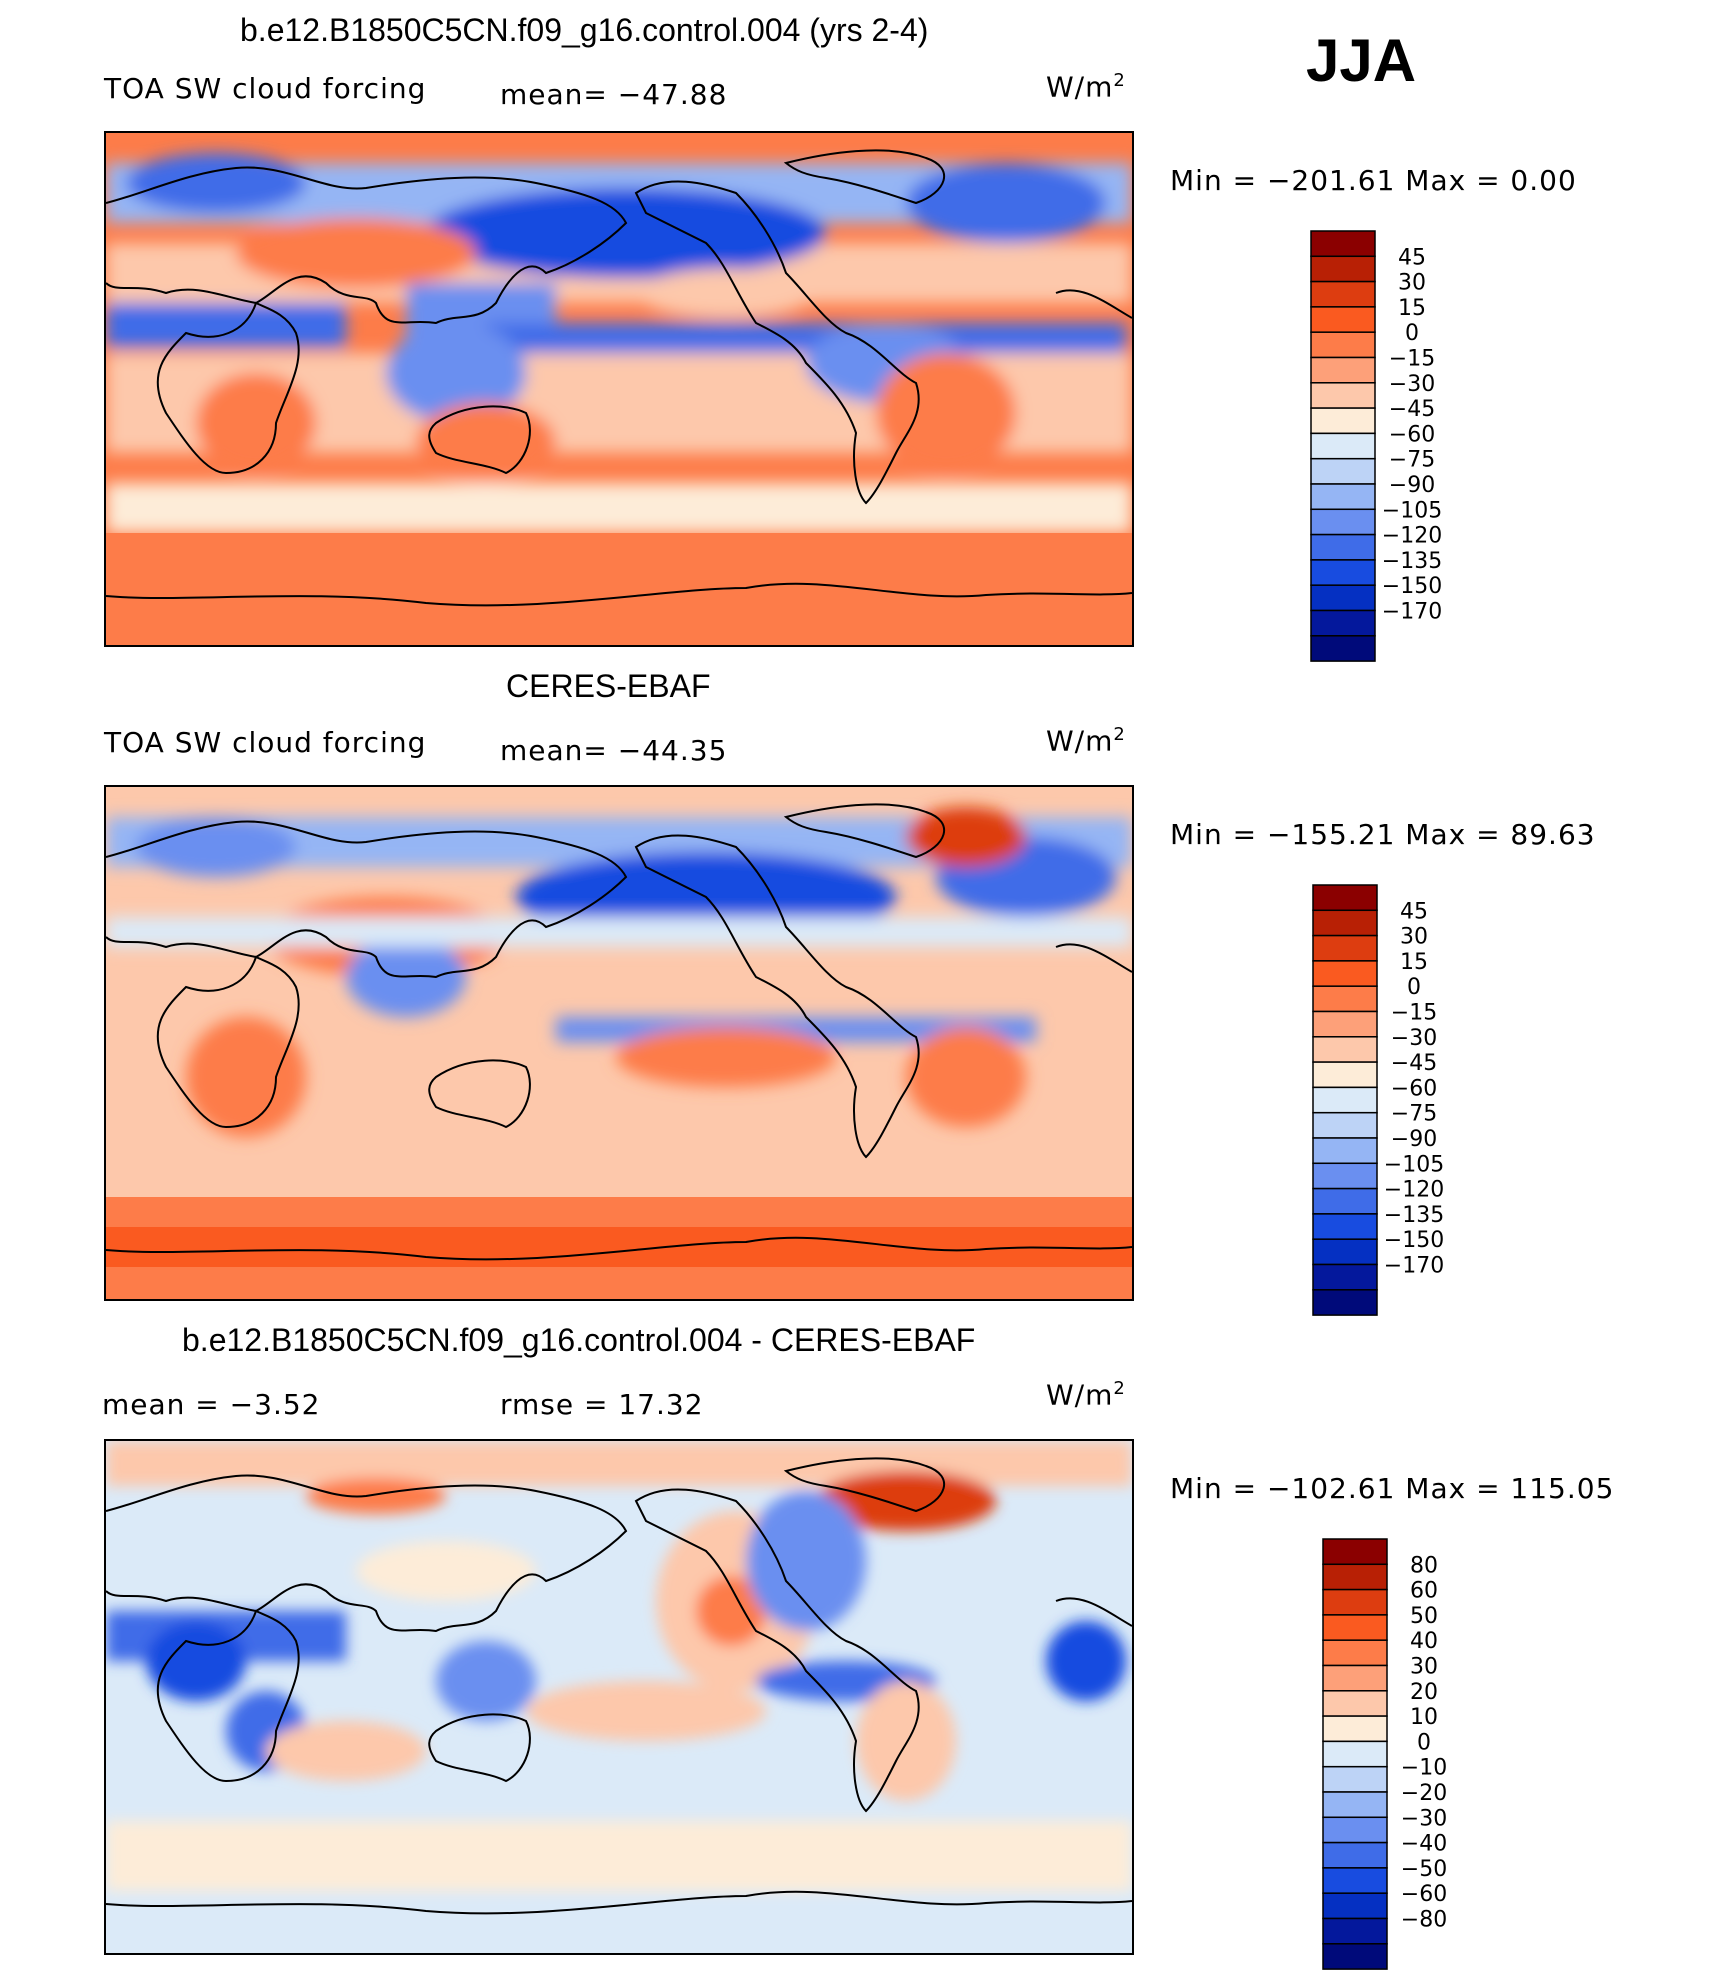 The width and height of the screenshot is (1710, 1977). Describe the element at coordinates (1383, 834) in the screenshot. I see `panel-2-minmax: Min = −155.21 Max = 89.63` at that location.